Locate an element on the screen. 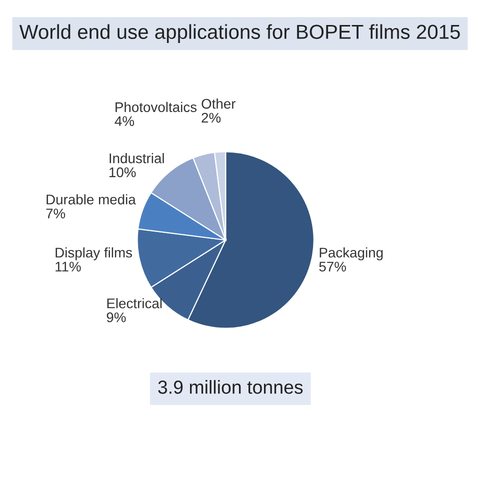  slice-label: Industrial is located at coordinates (137, 158).